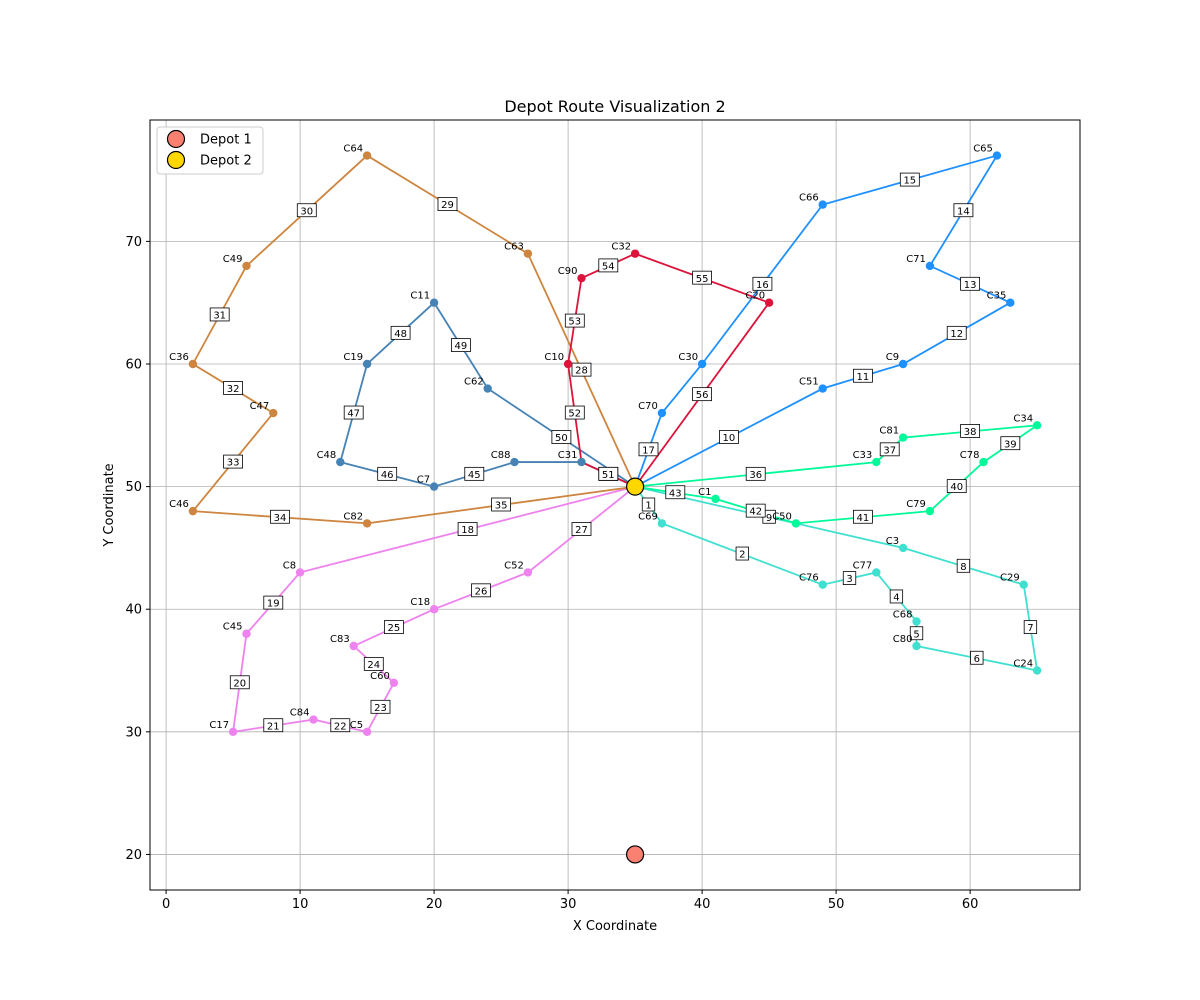 This screenshot has height=1000, width=1200. I want to click on customer-label: C70, so click(648, 406).